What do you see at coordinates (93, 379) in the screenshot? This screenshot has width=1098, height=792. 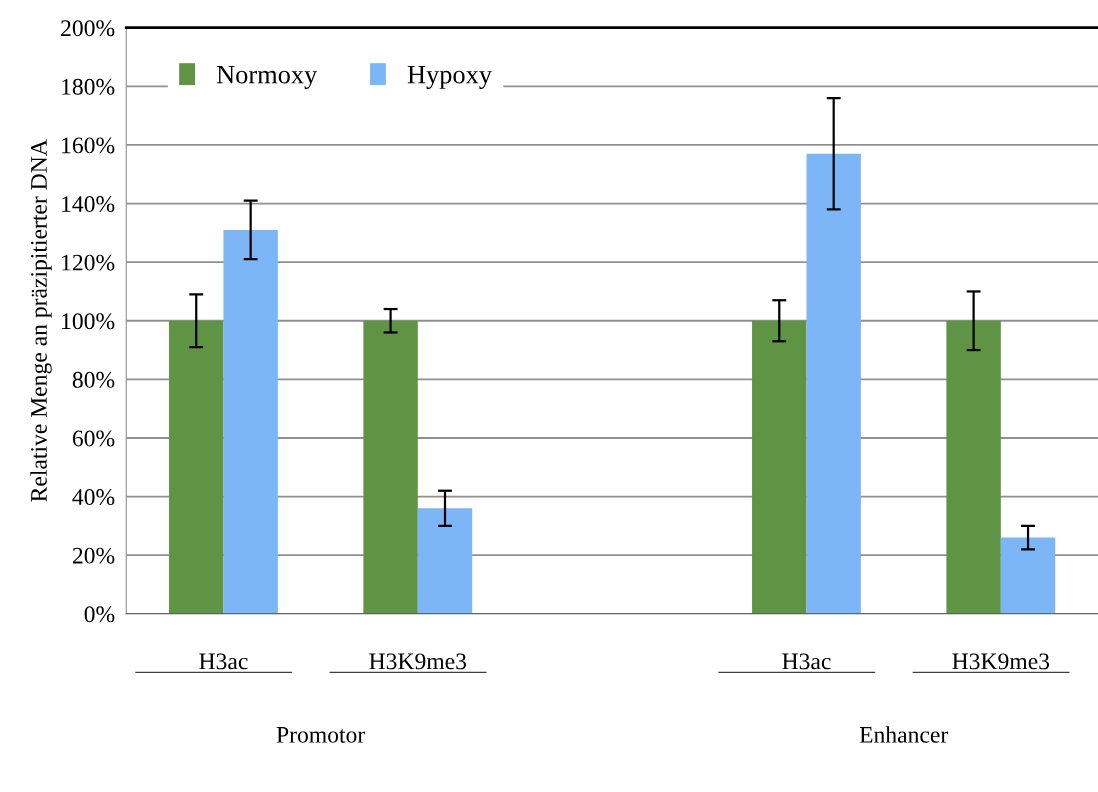 I see `y-tick-label: 80%` at bounding box center [93, 379].